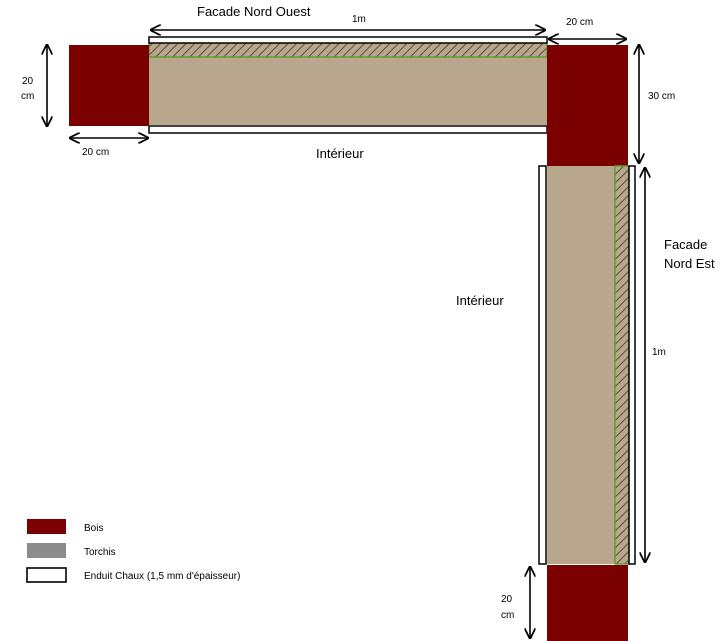  What do you see at coordinates (348, 50) in the screenshot?
I see `top-wall-hatch-layer` at bounding box center [348, 50].